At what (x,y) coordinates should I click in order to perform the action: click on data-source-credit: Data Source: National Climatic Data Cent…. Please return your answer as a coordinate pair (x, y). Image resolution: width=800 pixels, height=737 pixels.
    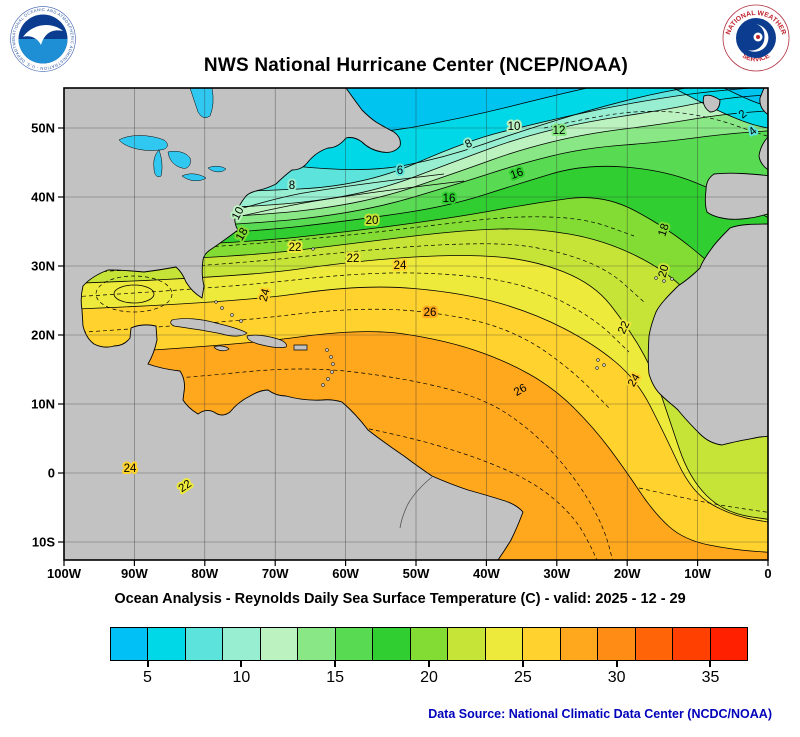
    Looking at the image, I should click on (600, 714).